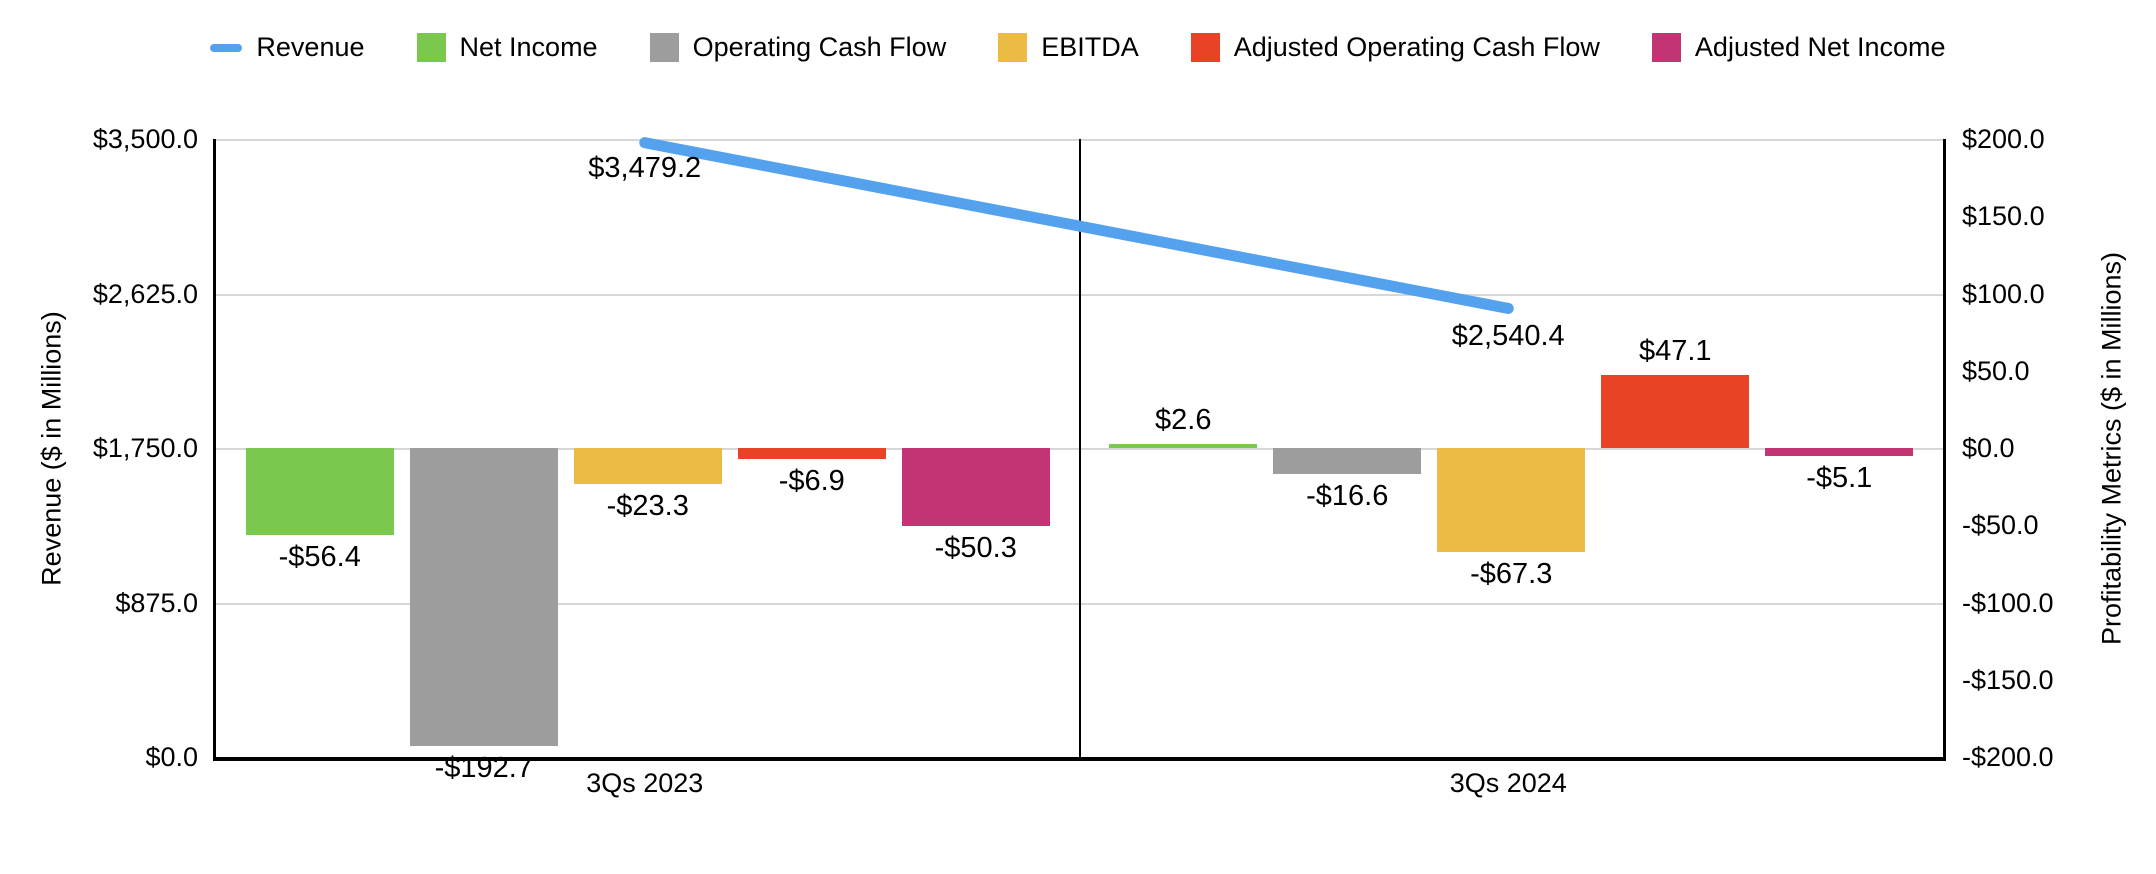 The height and width of the screenshot is (874, 2156). What do you see at coordinates (2003, 293) in the screenshot?
I see `right-tick-label: $100.0` at bounding box center [2003, 293].